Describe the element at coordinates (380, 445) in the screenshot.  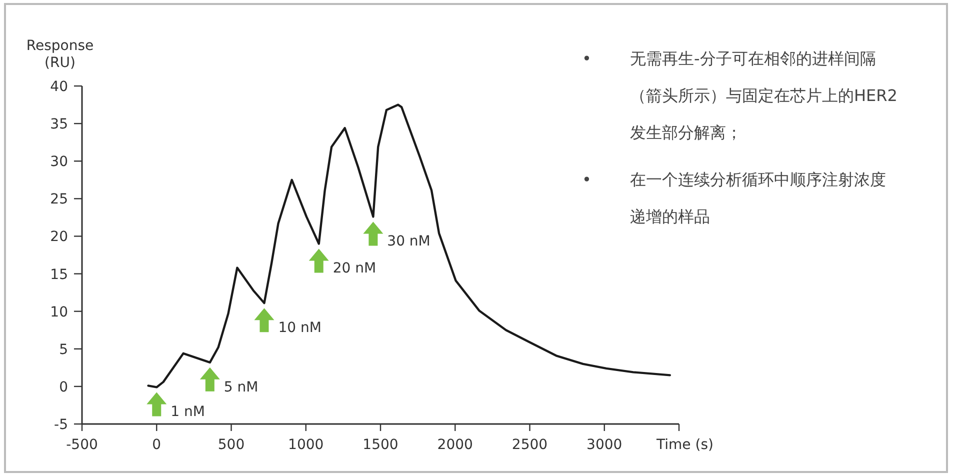
I see `x-tick-label: 1500` at that location.